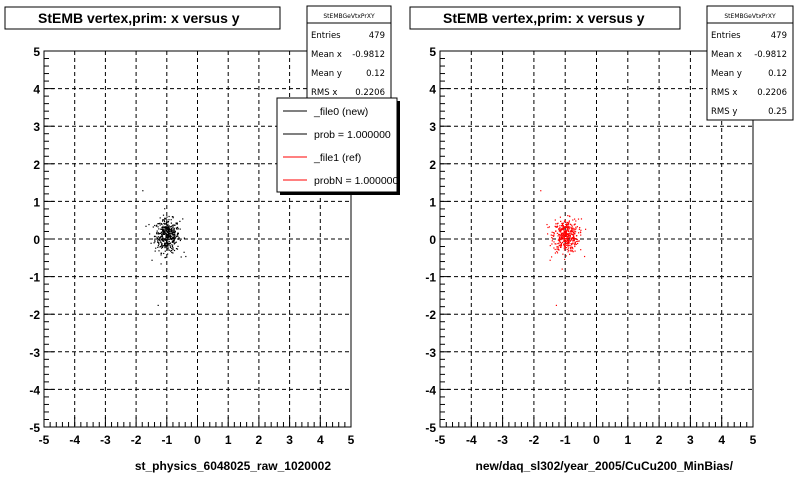  What do you see at coordinates (368, 55) in the screenshot?
I see `stats-value: -0.9812` at bounding box center [368, 55].